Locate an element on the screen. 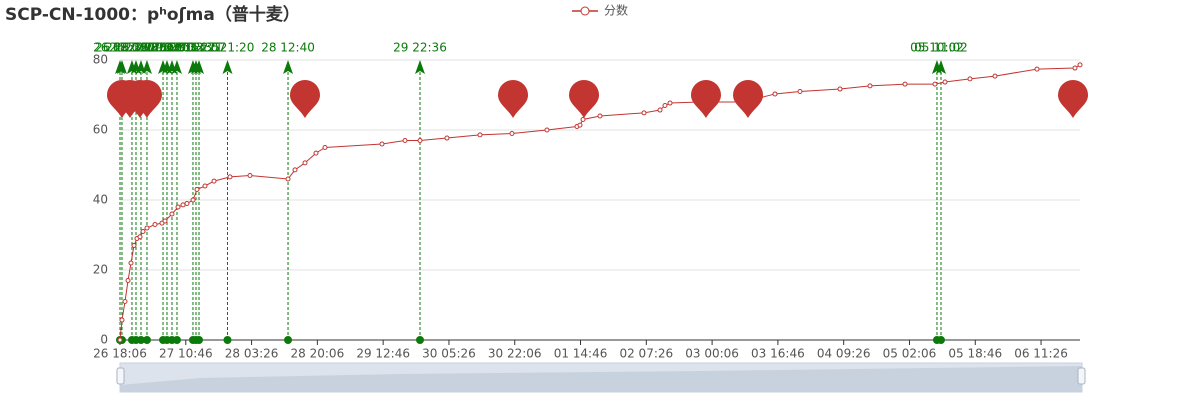  x-tick-label: 29 12:46 is located at coordinates (383, 354).